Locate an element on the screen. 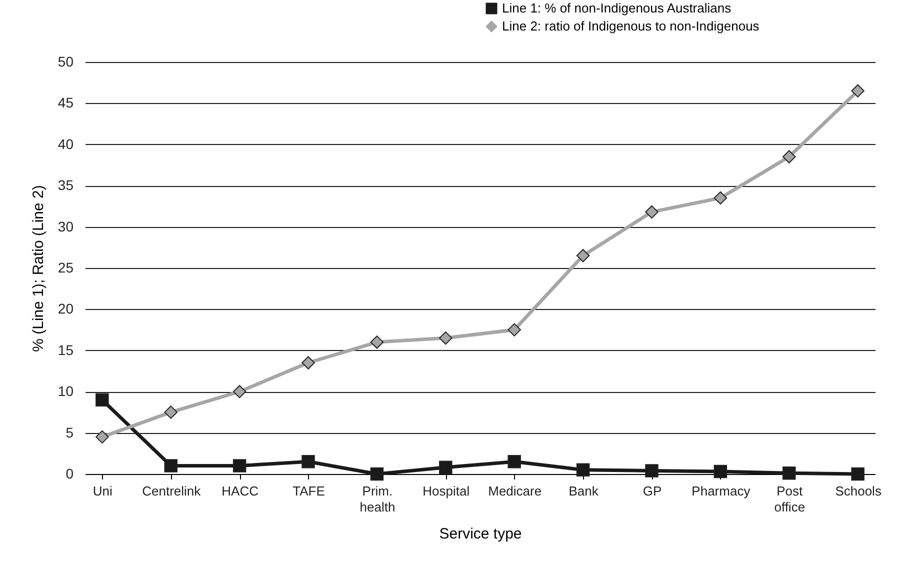 The width and height of the screenshot is (906, 564). y-tick-label: 0 is located at coordinates (70, 474).